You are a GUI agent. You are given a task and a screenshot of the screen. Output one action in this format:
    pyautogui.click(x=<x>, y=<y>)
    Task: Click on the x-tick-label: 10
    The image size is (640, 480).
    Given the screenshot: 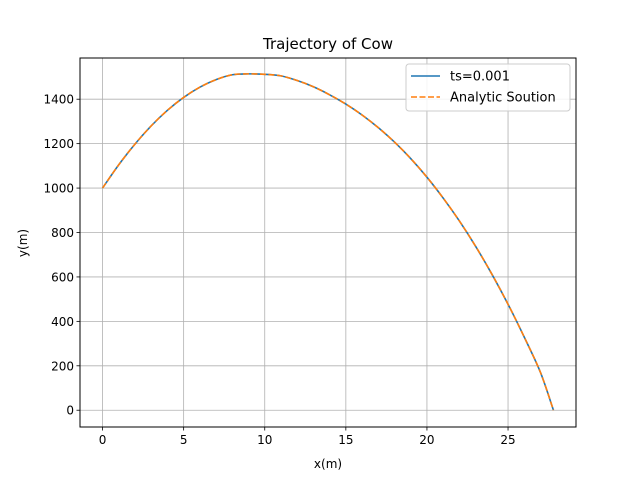 What is the action you would take?
    pyautogui.click(x=264, y=440)
    